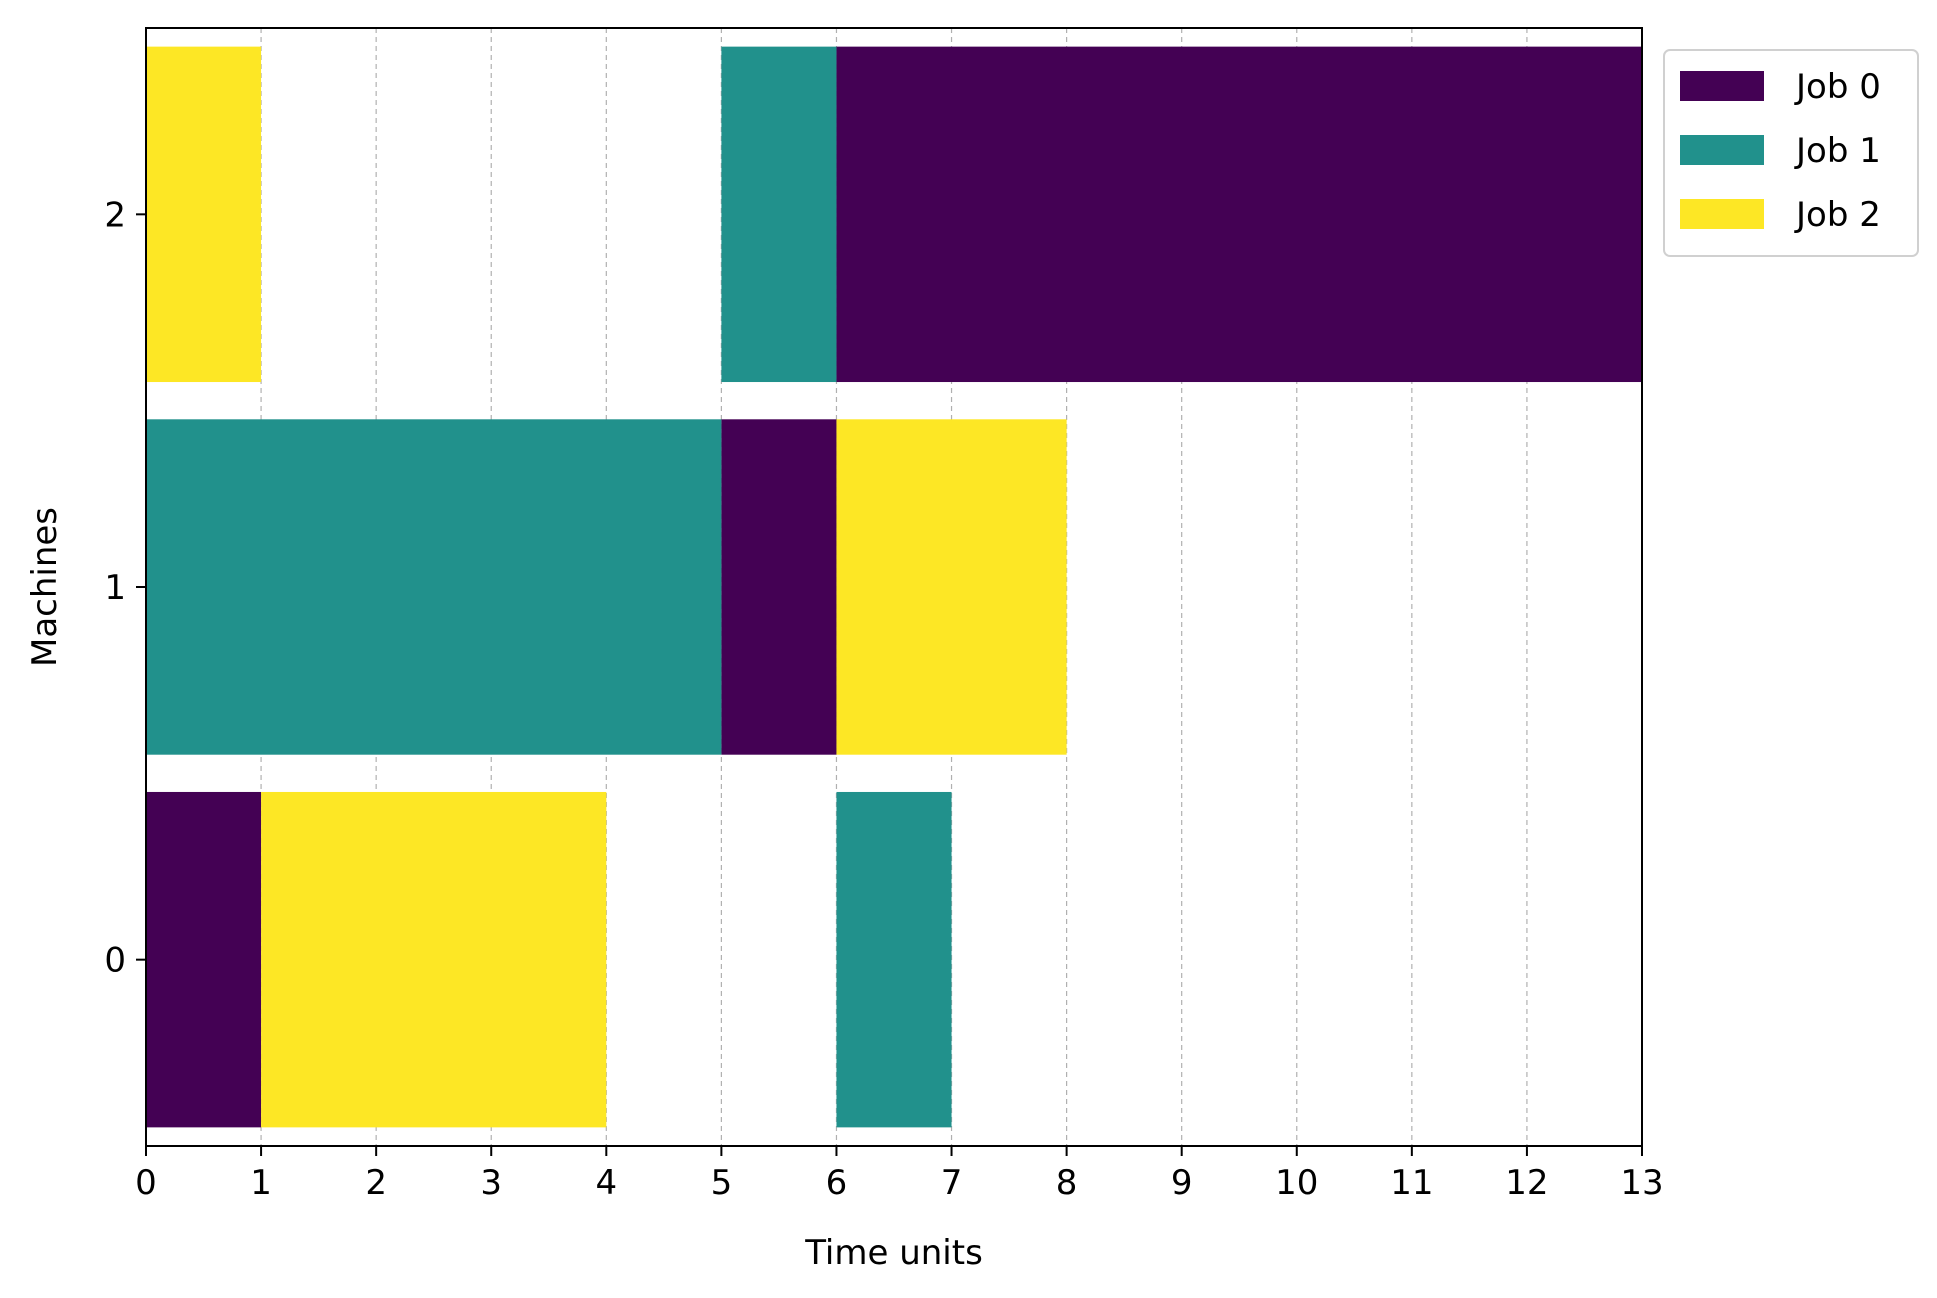 The width and height of the screenshot is (1937, 1298). I want to click on y-tick-label: 2, so click(115, 215).